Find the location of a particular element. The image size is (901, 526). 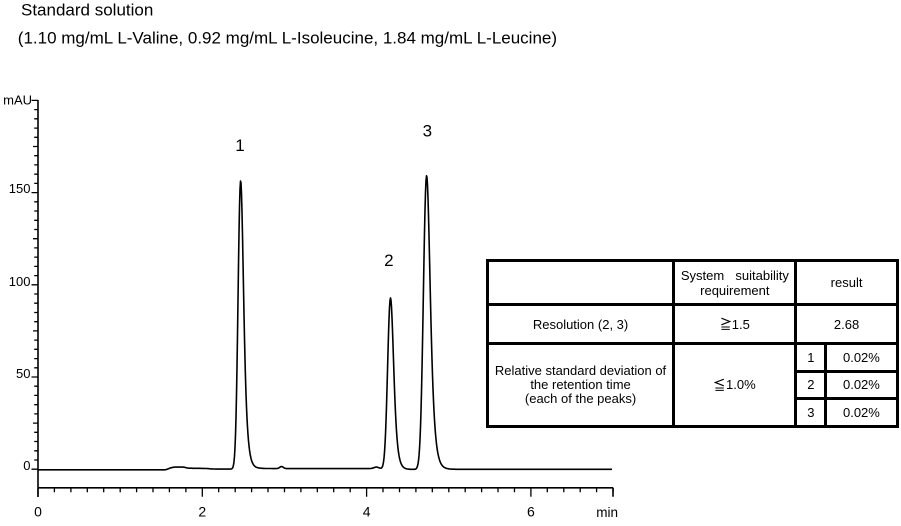

svg-text: 1 is located at coordinates (239, 145).